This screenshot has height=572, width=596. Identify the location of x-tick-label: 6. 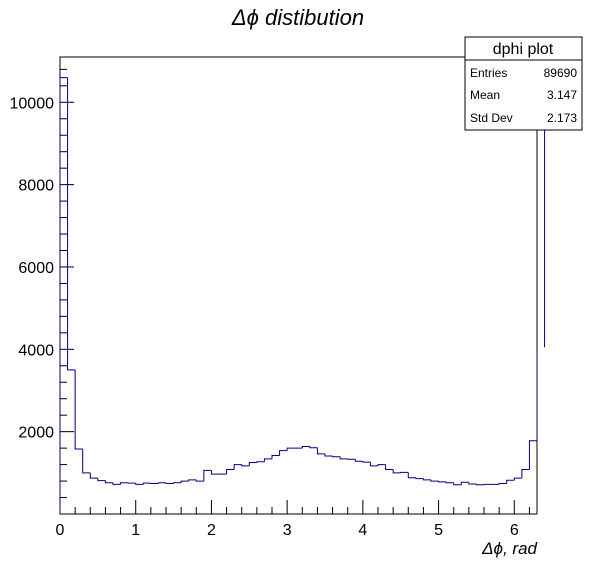
(514, 530).